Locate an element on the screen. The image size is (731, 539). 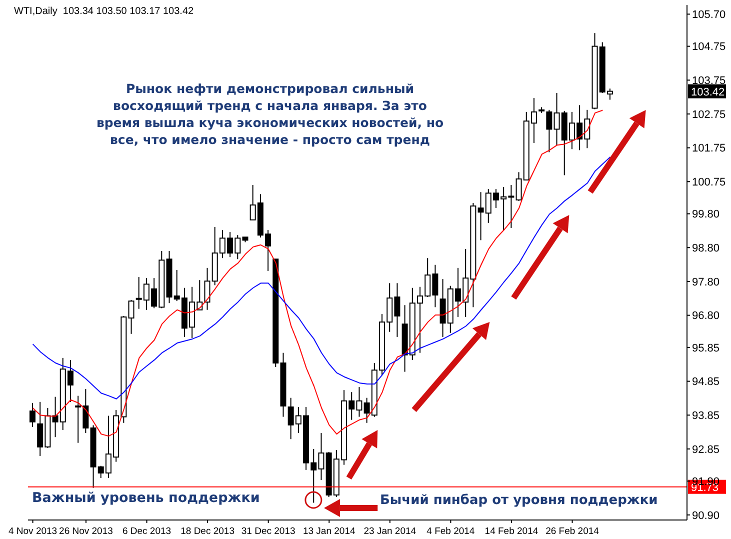
y-tick-label: 95.85 is located at coordinates (706, 348).